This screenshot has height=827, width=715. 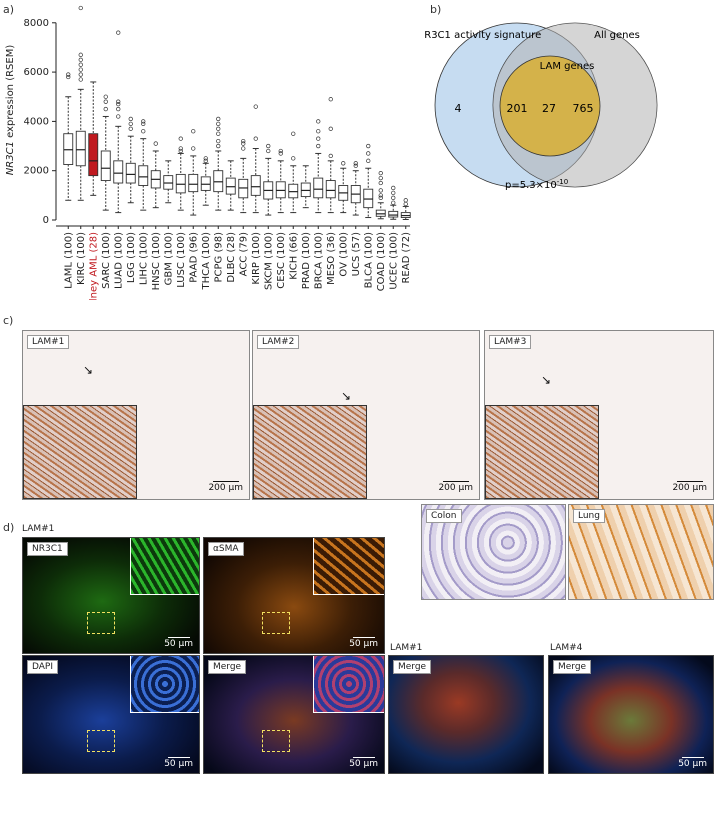 What do you see at coordinates (381, 261) in the screenshot?
I see `x-tick-label: COAD (100)` at bounding box center [381, 261].